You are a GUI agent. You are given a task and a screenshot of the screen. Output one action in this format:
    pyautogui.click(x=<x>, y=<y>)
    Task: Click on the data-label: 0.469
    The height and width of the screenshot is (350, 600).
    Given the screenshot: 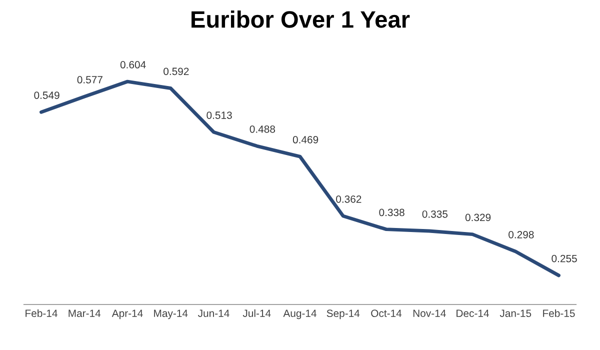 What is the action you would take?
    pyautogui.click(x=305, y=140)
    